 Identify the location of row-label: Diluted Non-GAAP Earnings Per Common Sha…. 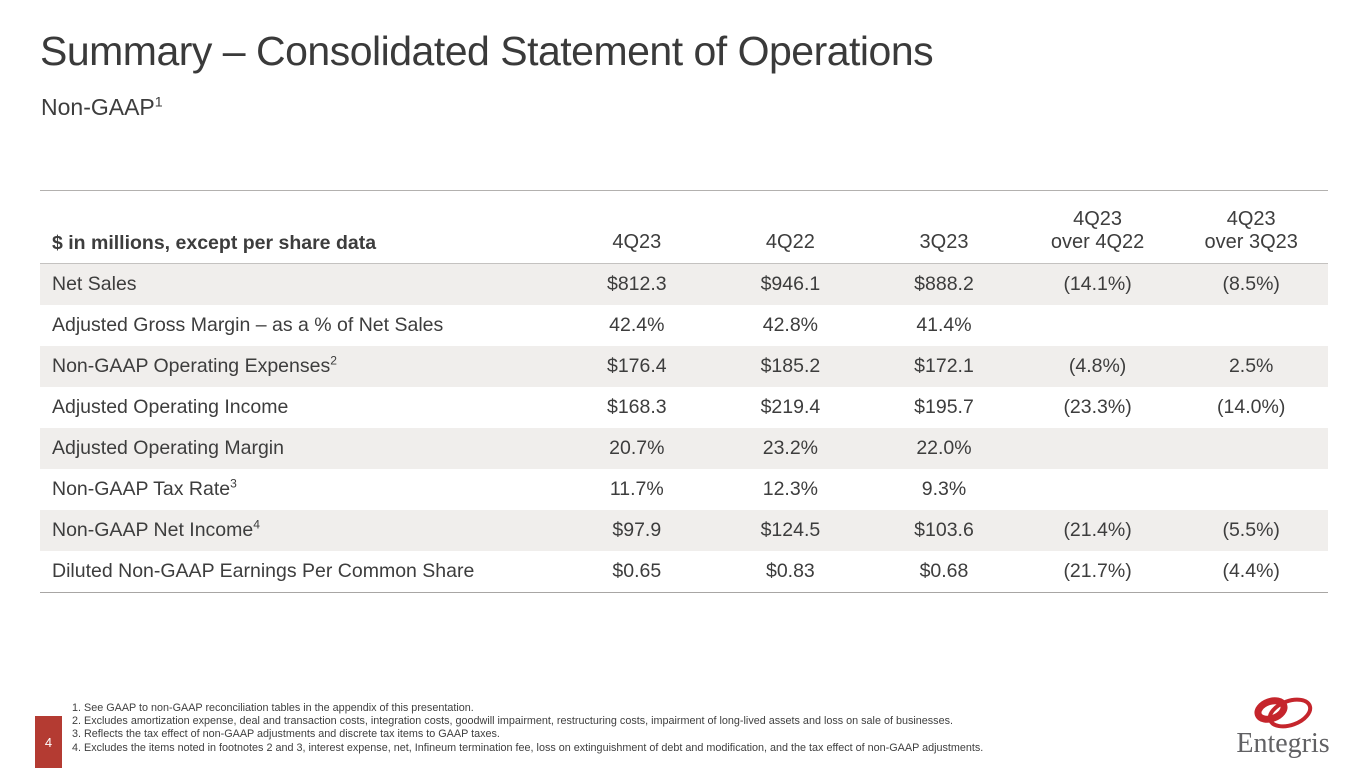
(263, 571).